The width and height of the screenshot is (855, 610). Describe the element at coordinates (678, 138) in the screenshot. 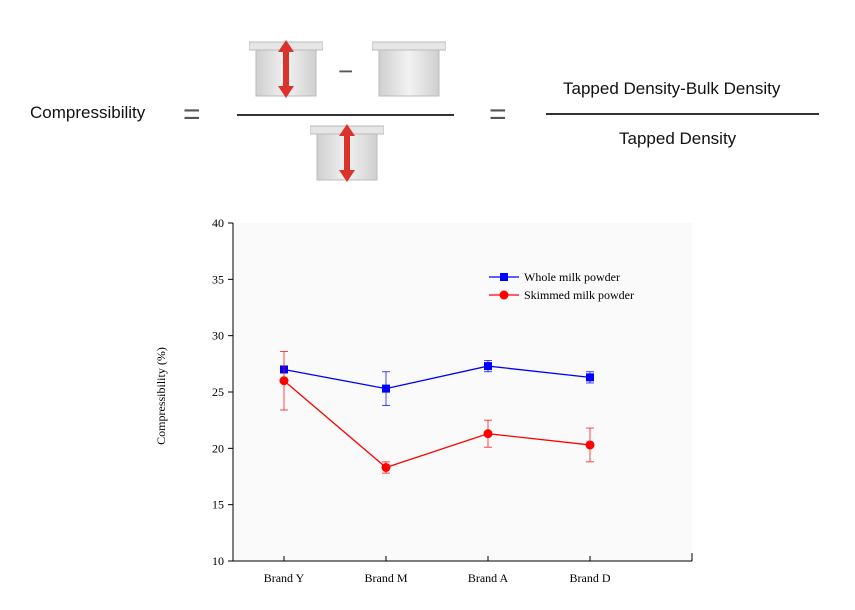

I see `formula-denominator: Tapped Density` at that location.